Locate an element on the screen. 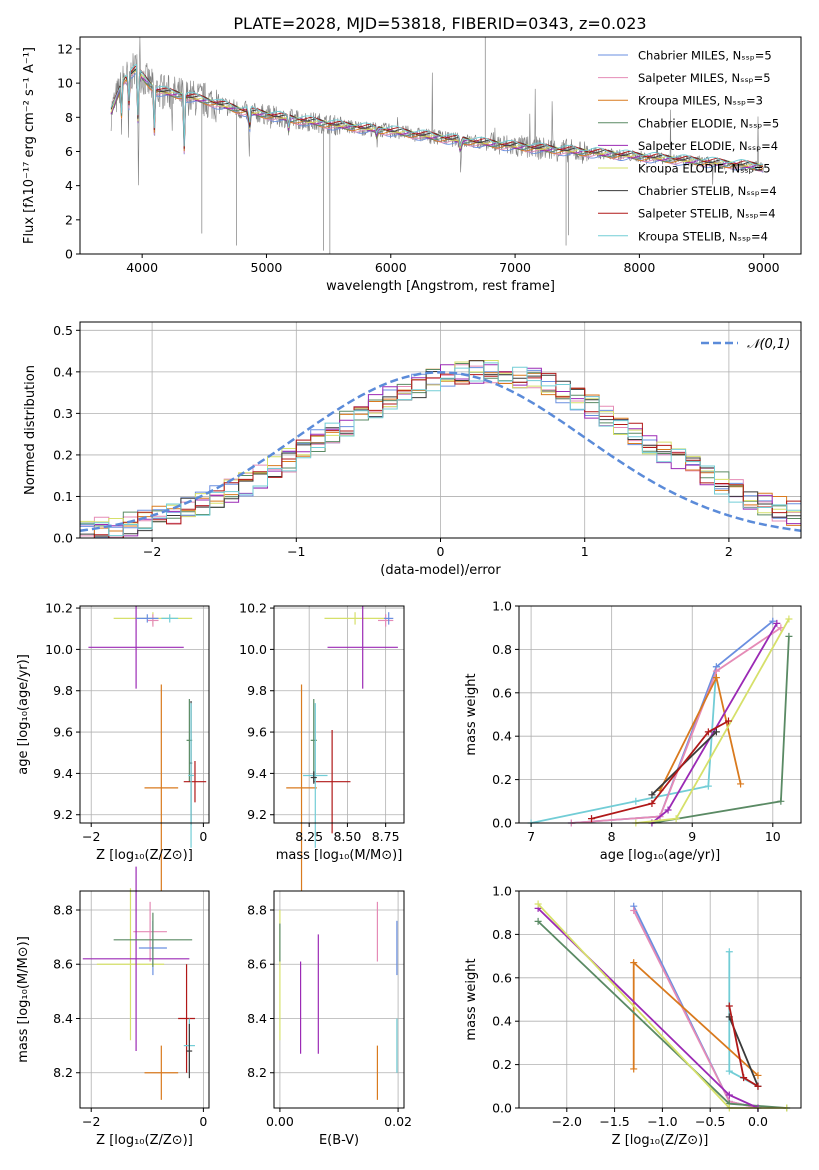  residuals-ytick-label: 0.1 is located at coordinates (63, 496).